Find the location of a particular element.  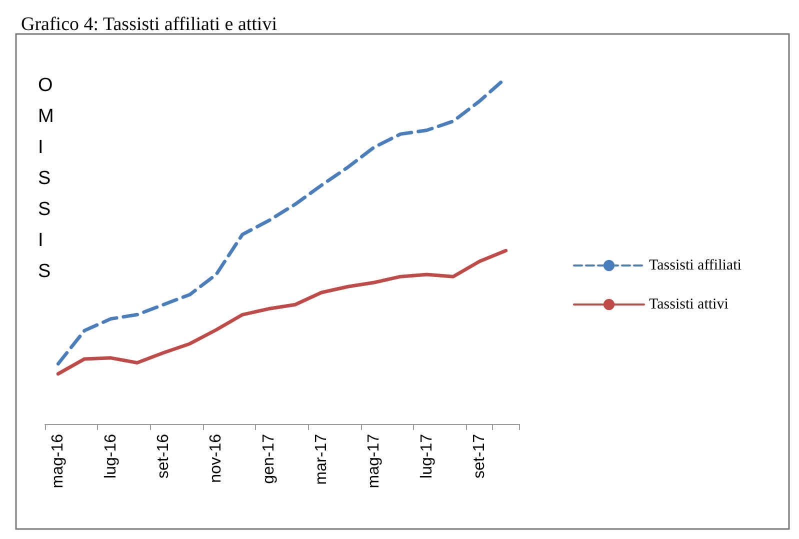

x-tick-label: gen-17 is located at coordinates (269, 459).